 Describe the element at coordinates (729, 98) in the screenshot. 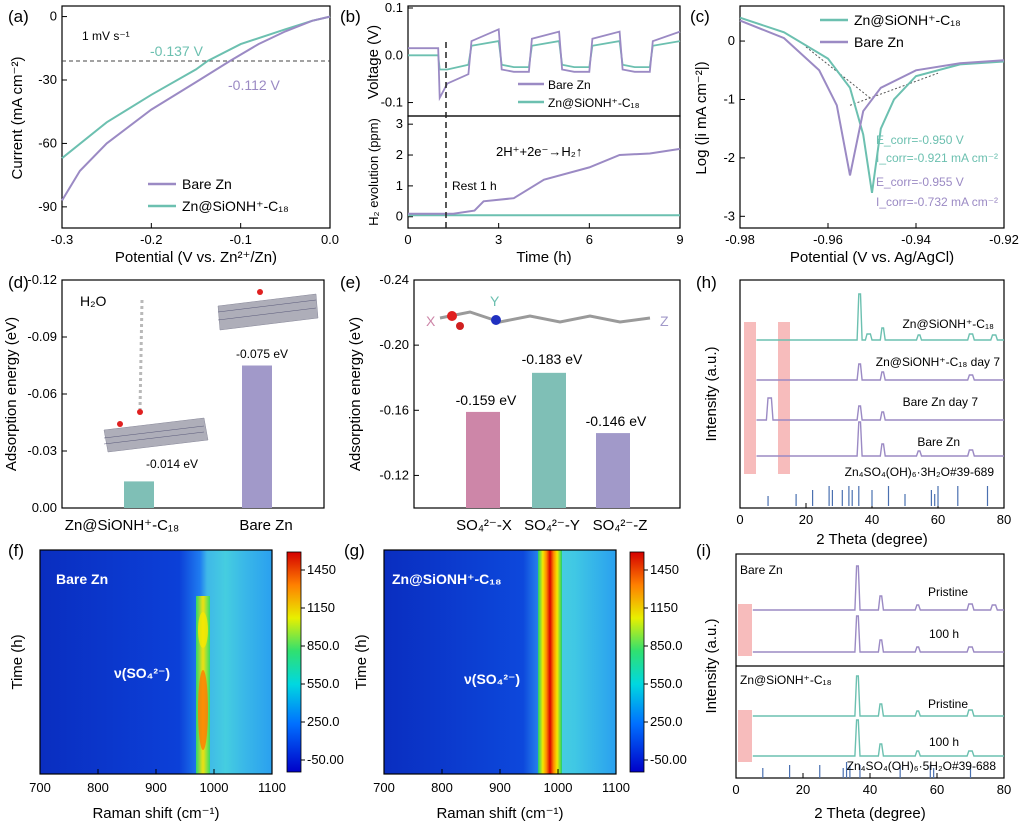

I see `c-ytick-label: -1` at that location.